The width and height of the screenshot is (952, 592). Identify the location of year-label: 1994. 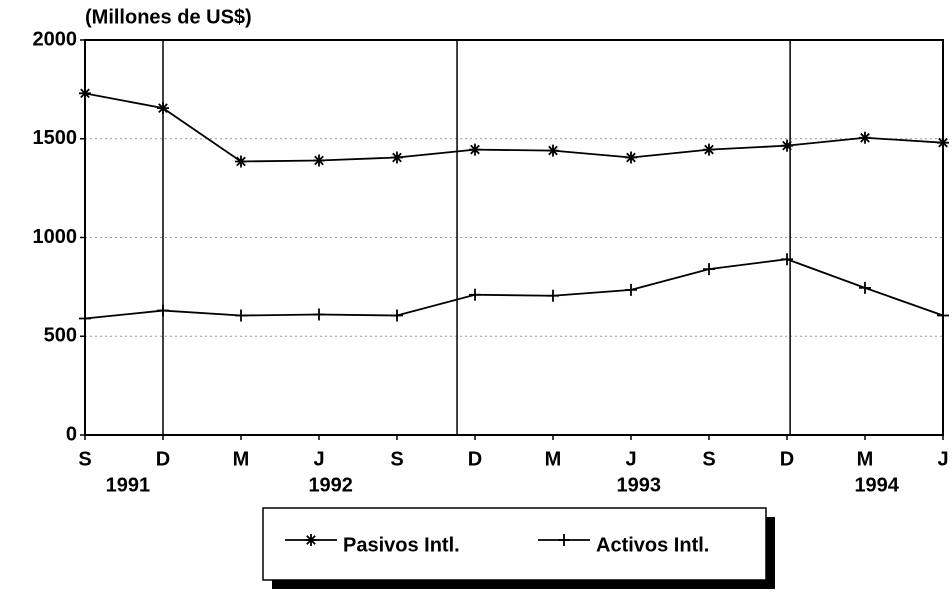
(876, 485).